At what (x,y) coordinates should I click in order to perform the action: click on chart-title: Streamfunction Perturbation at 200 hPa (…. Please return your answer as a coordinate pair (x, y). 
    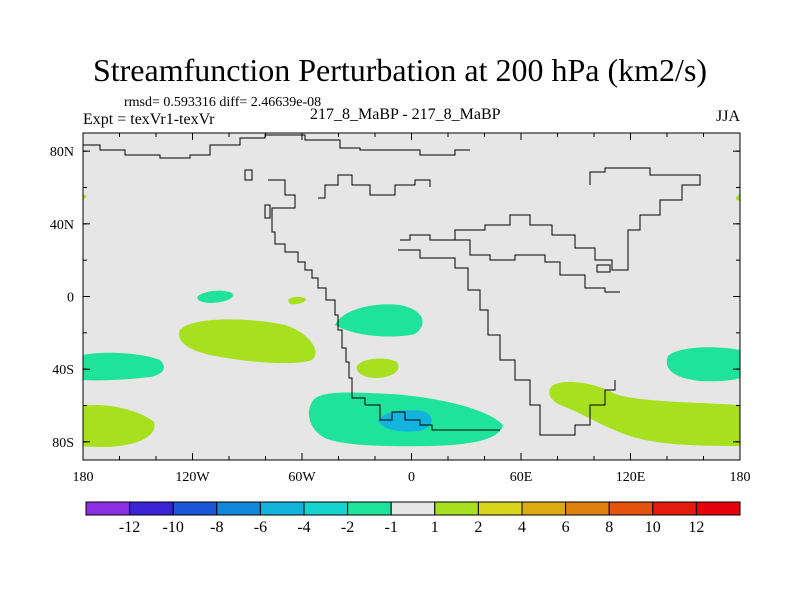
    Looking at the image, I should click on (400, 70).